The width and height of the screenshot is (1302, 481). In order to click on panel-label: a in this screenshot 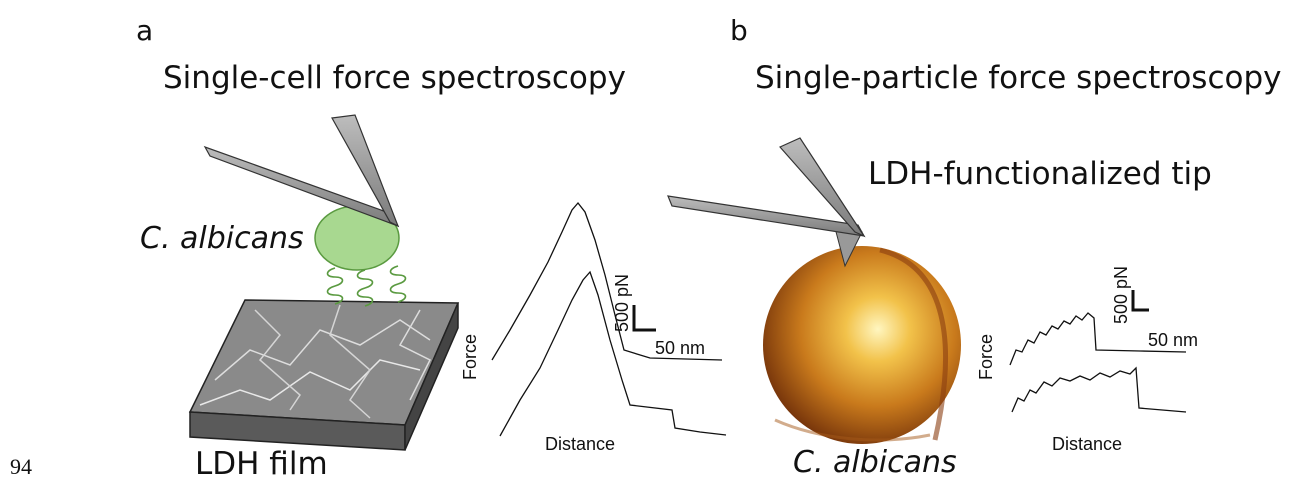, I will do `click(144, 30)`.